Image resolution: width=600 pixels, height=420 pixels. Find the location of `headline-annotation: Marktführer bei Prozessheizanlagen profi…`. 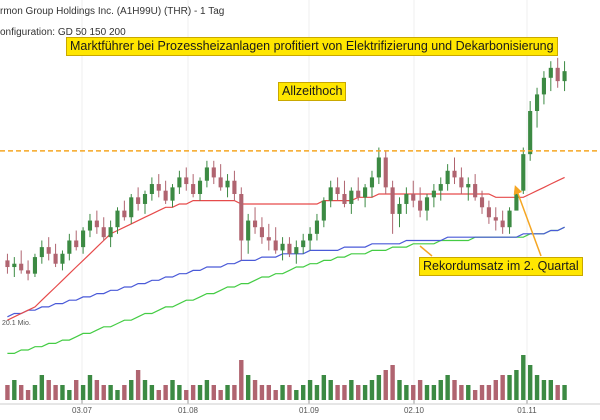

headline-annotation: Marktführer bei Prozessheizanlagen profi… is located at coordinates (312, 46).